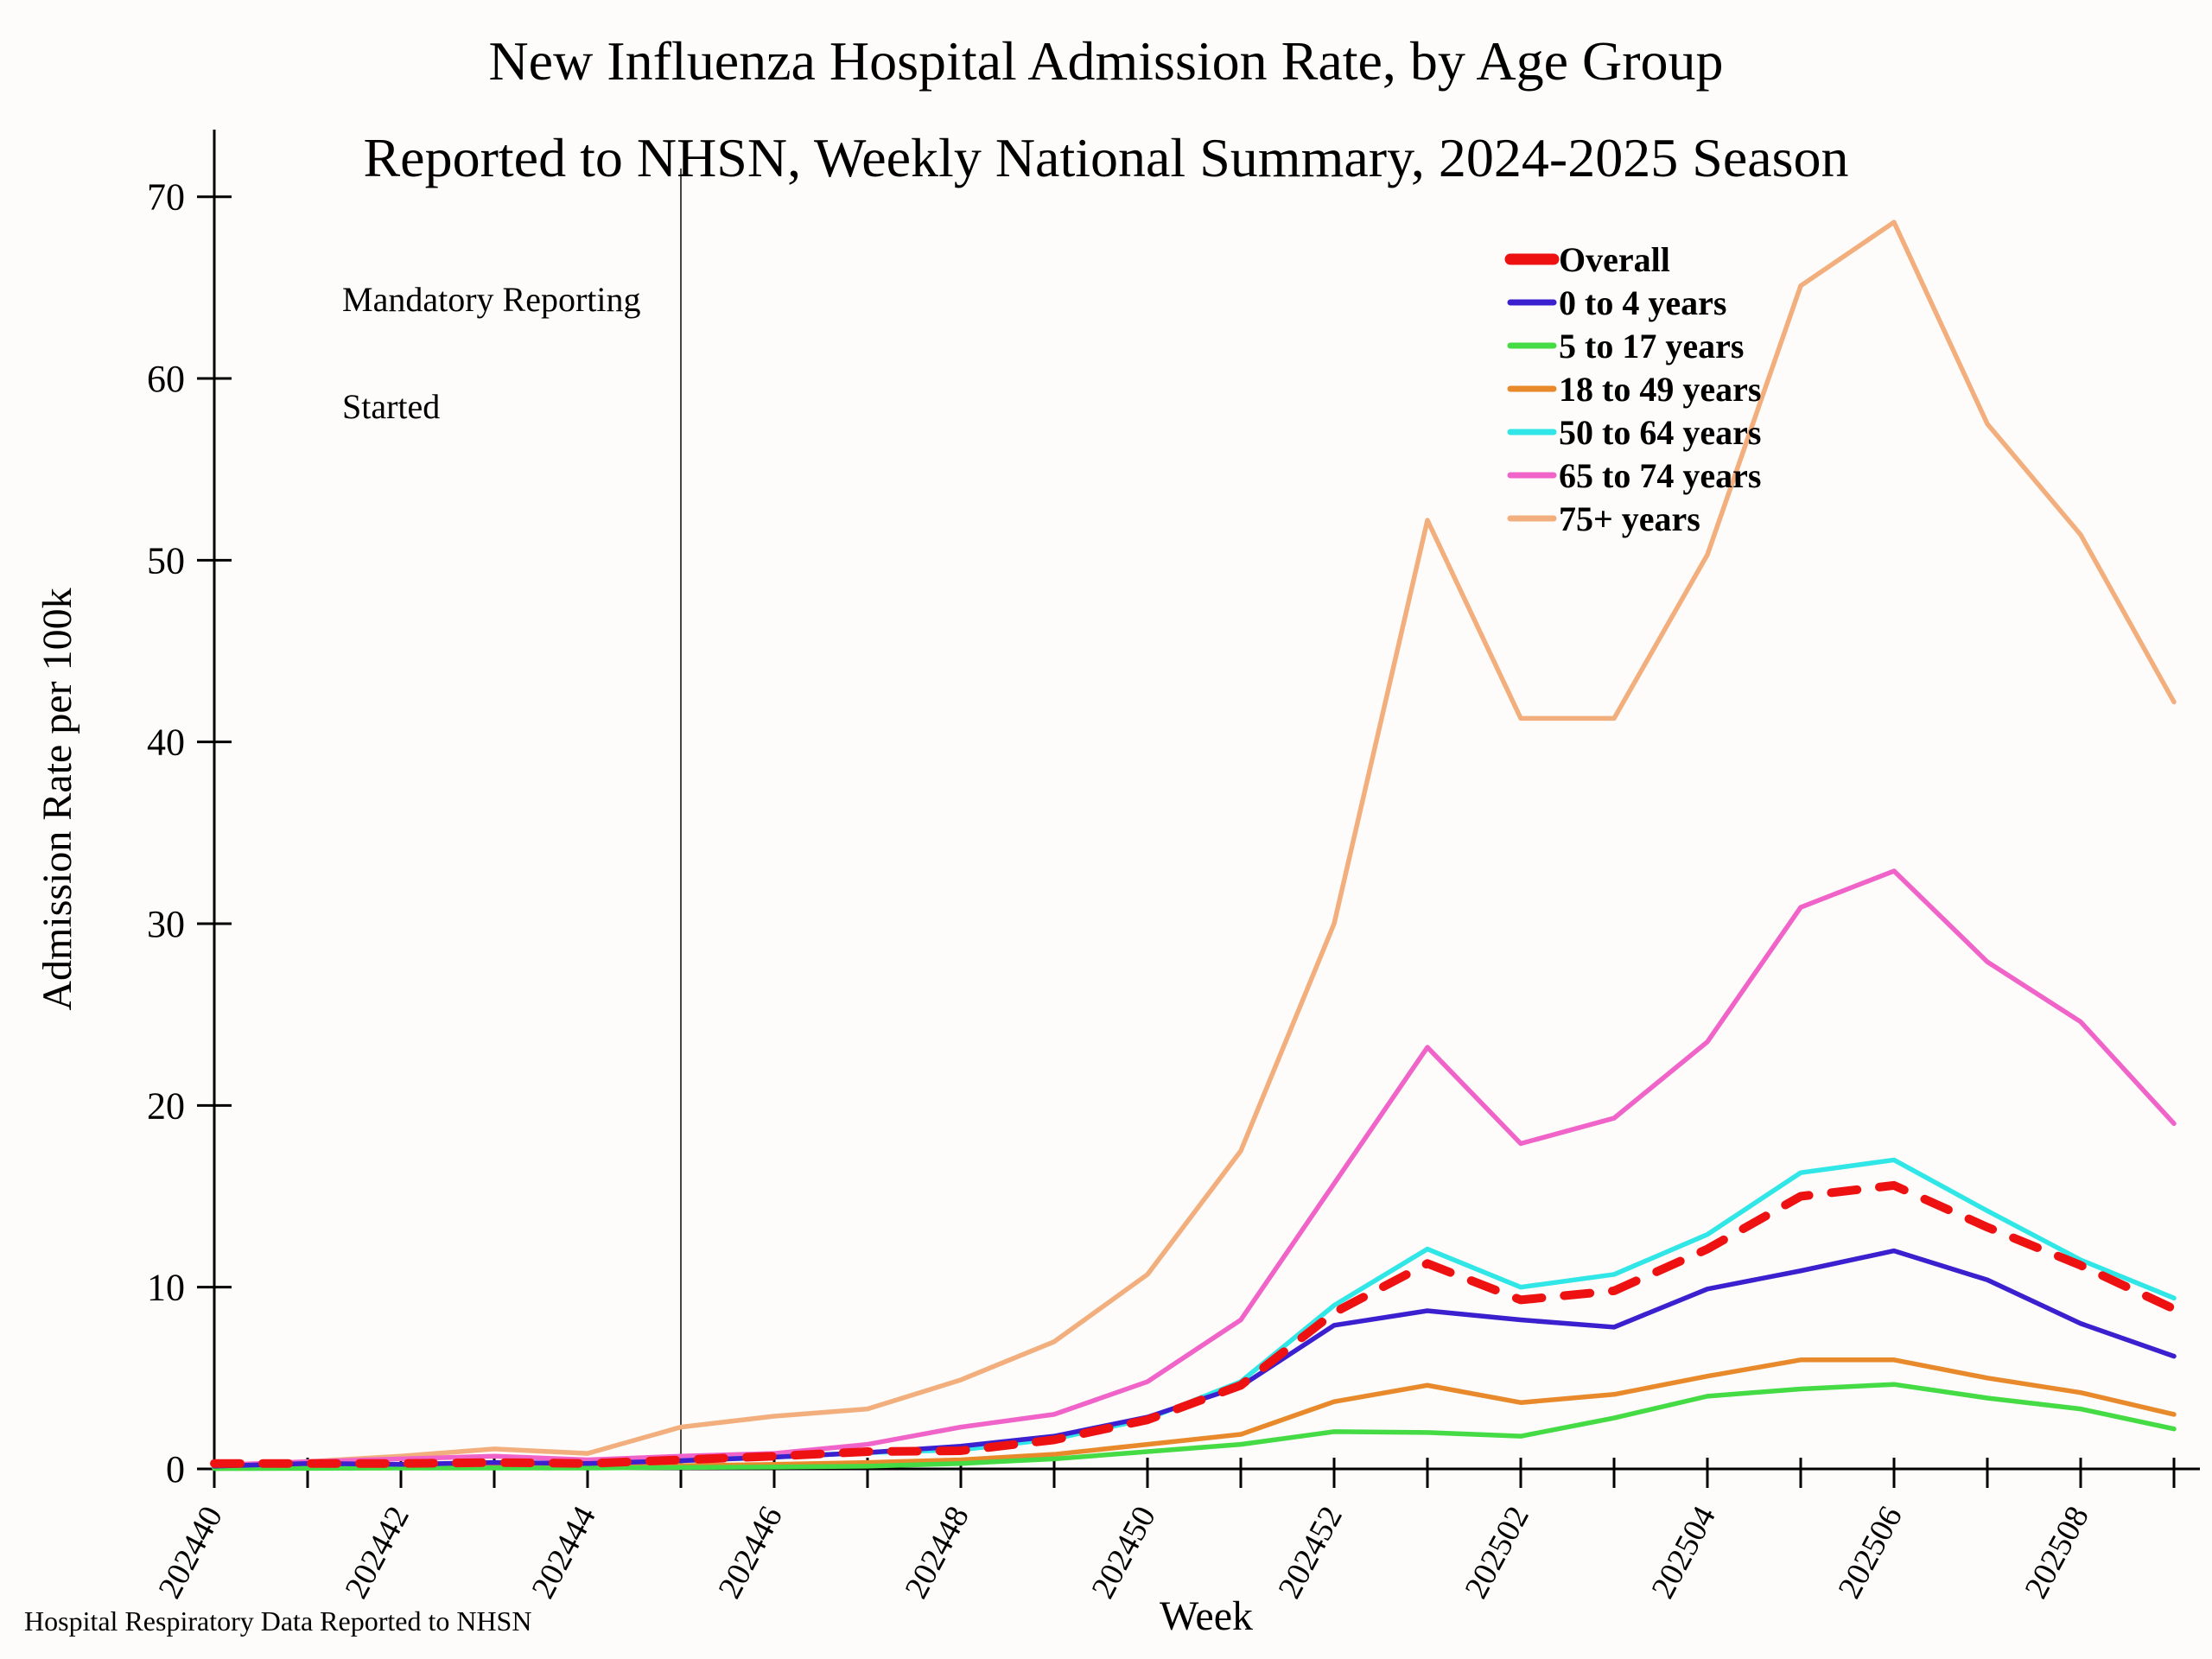 The image size is (2212, 1659). I want to click on legend-label: Overall, so click(1614, 259).